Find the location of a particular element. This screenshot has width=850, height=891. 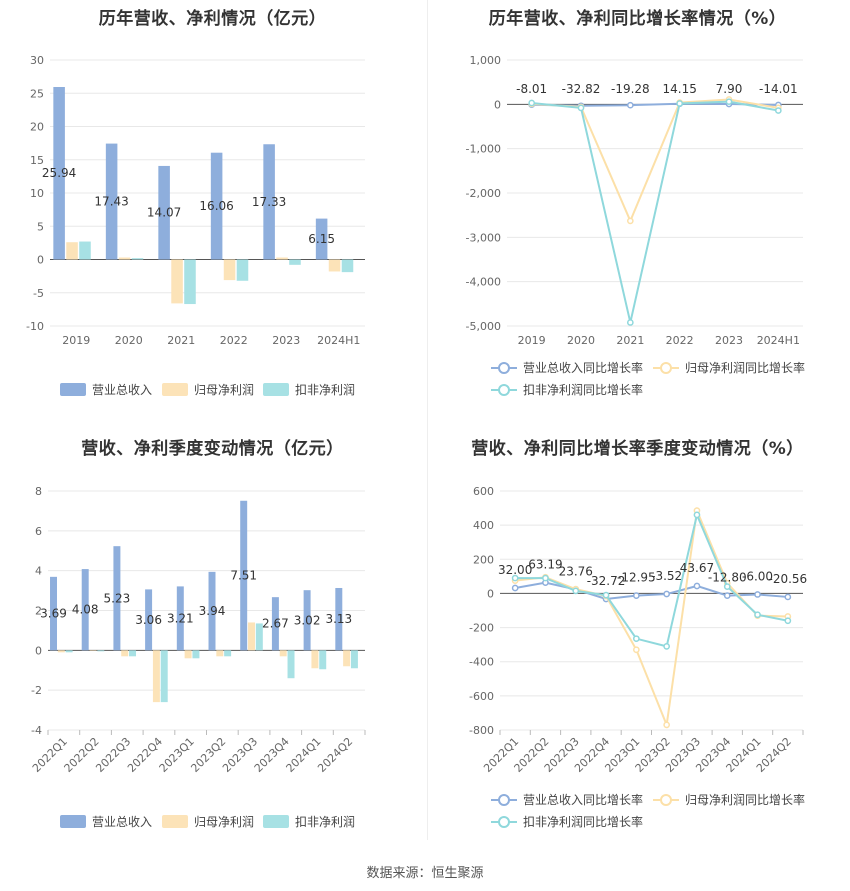

y-tick-label: 4 is located at coordinates (38, 571).